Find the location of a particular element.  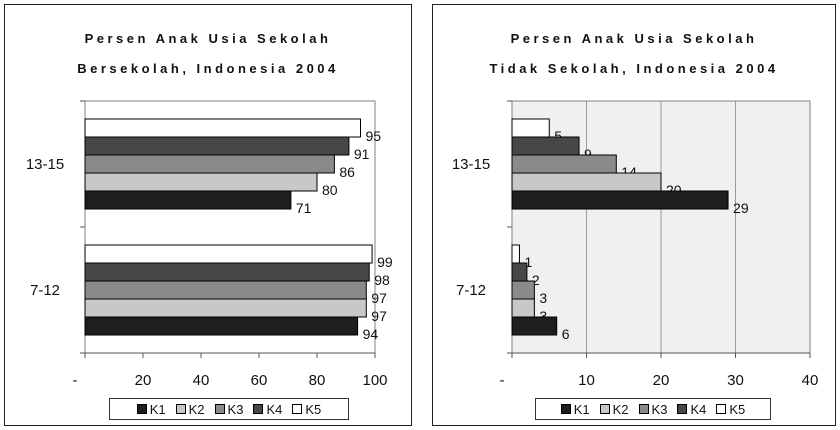

data-label: 71 is located at coordinates (304, 208).